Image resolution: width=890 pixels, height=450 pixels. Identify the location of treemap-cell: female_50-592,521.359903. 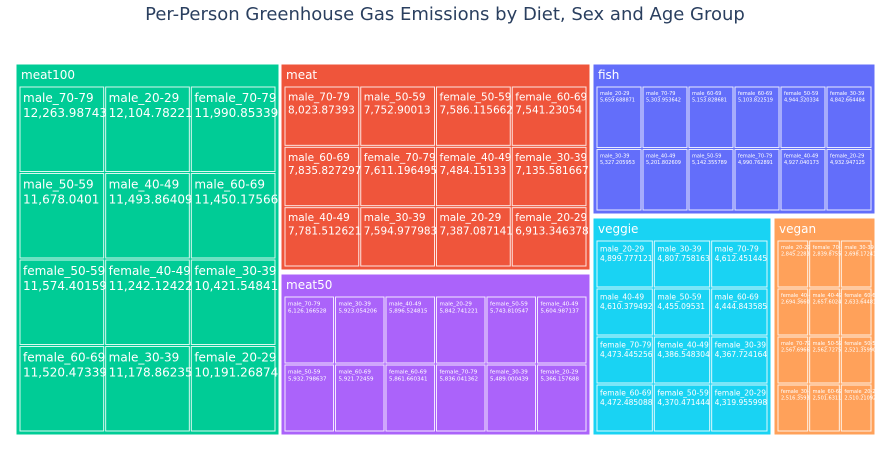
(859, 360).